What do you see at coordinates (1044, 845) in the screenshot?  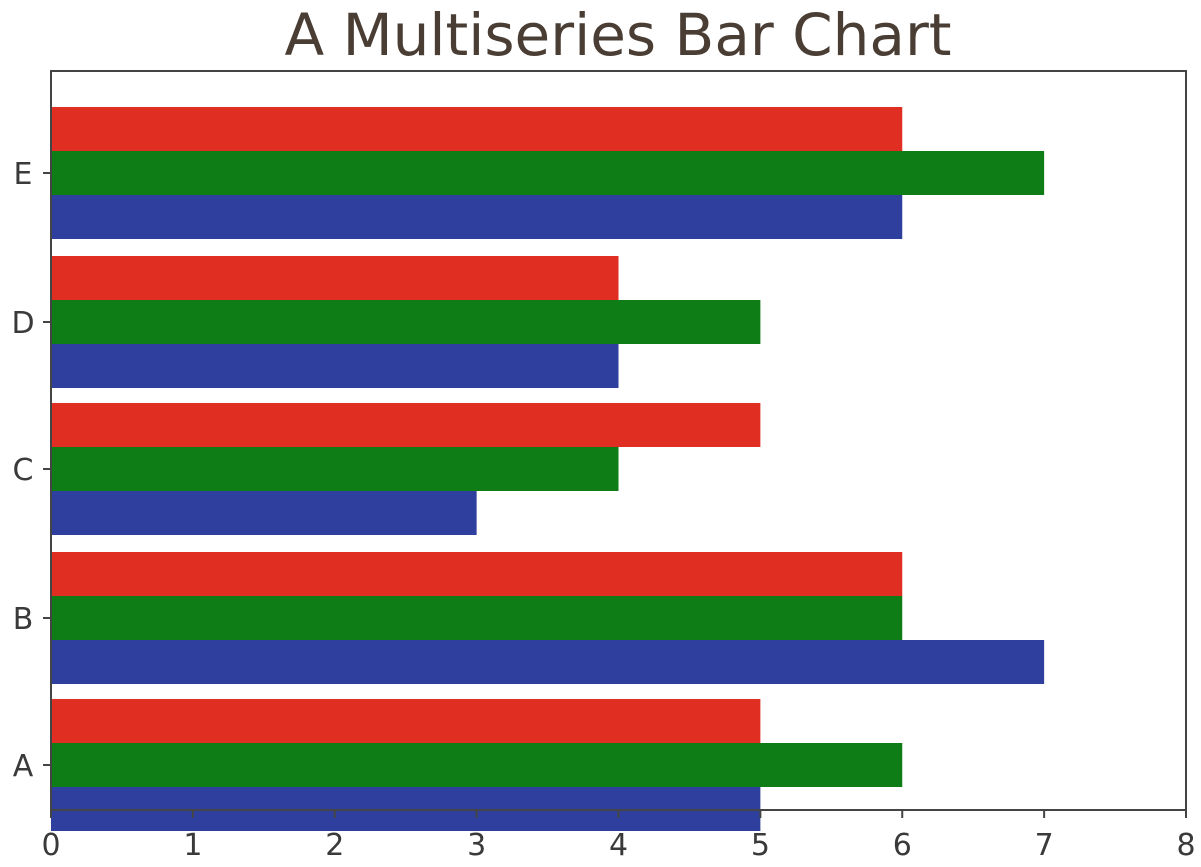 I see `x-tick-label: 7` at bounding box center [1044, 845].